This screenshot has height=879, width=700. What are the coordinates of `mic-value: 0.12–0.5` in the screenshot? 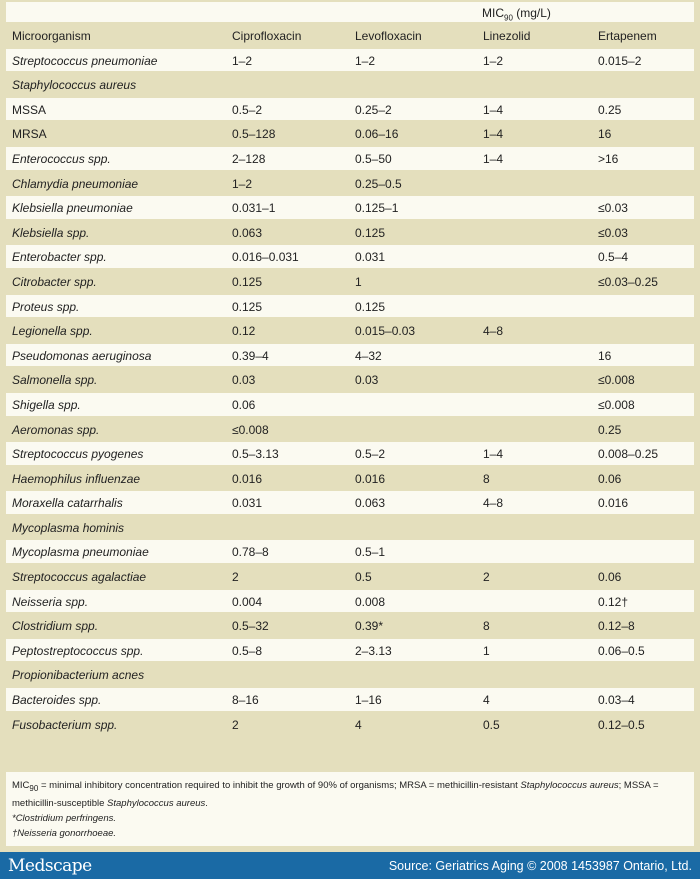 It's located at (621, 724).